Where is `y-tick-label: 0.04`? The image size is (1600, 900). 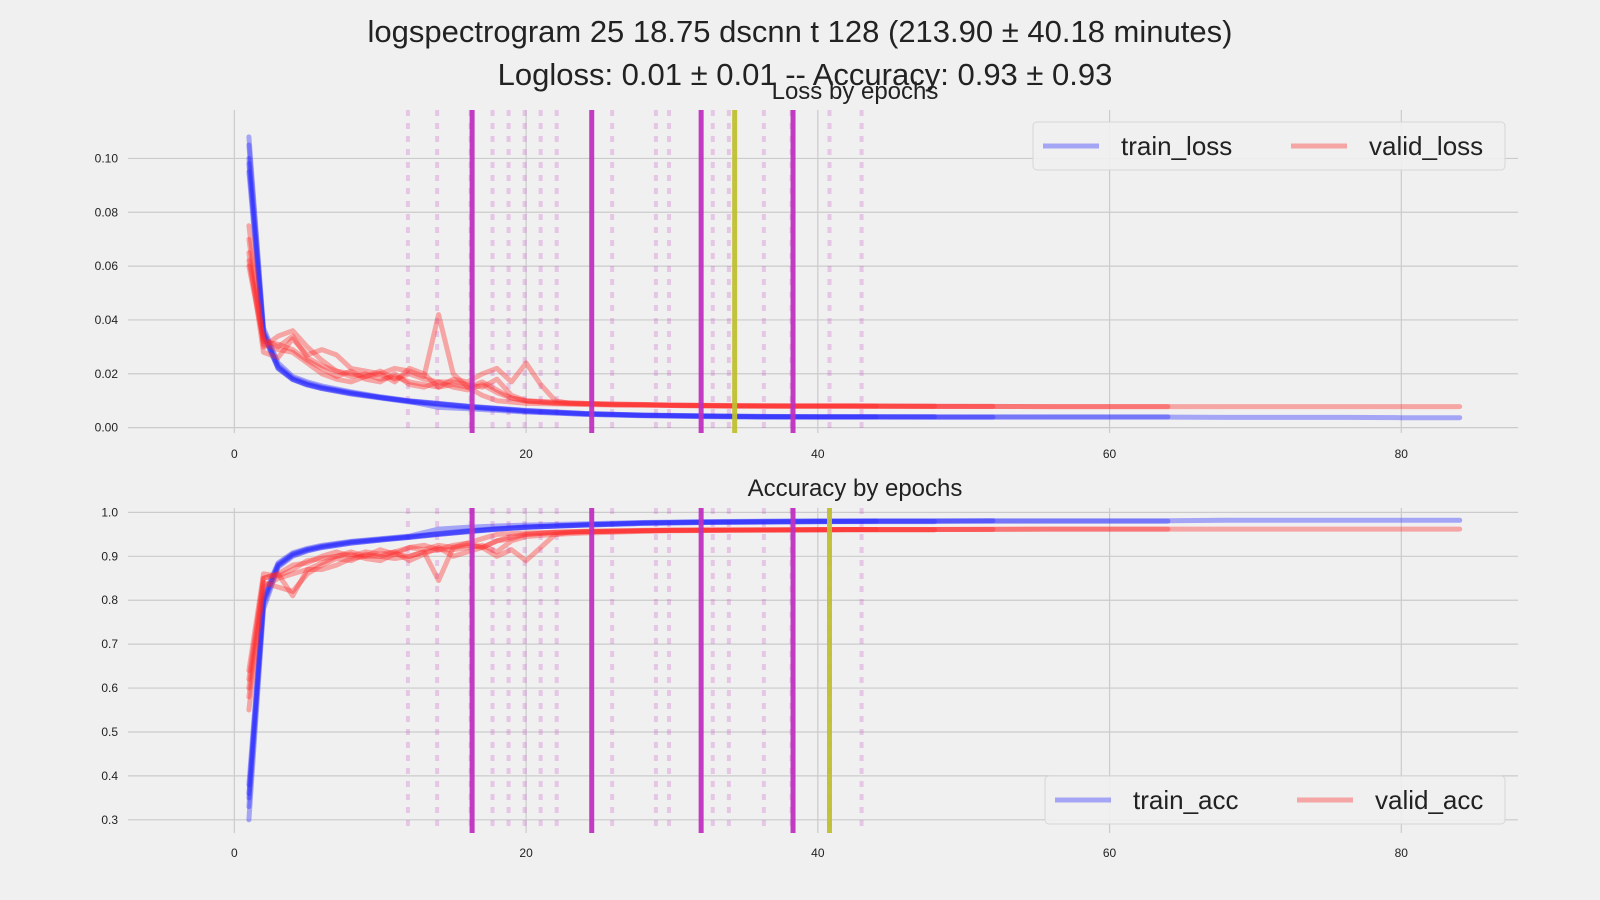 y-tick-label: 0.04 is located at coordinates (107, 320).